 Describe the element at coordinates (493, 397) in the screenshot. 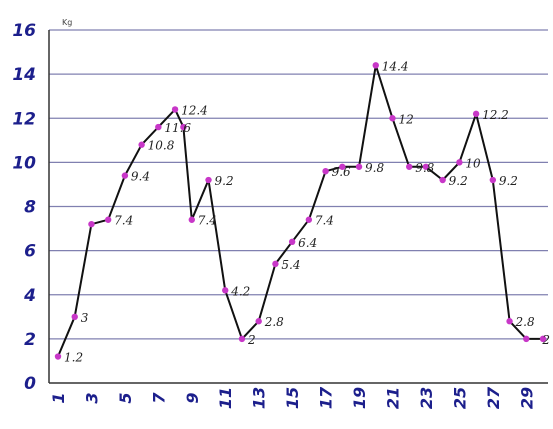

I see `x-tick-label: 27` at that location.